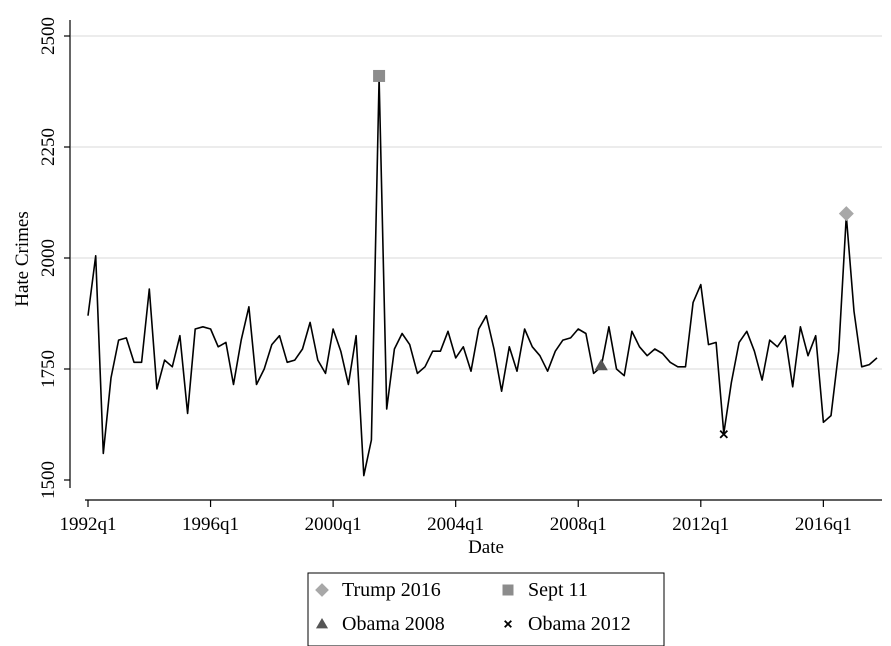 The image size is (891, 646). Describe the element at coordinates (455, 524) in the screenshot. I see `x-tick-label: 2004q1` at that location.